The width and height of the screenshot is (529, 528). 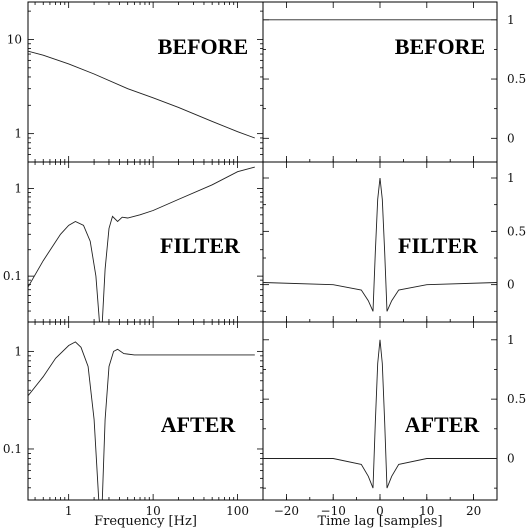 What do you see at coordinates (69, 511) in the screenshot?
I see `x-tick-label: 1` at bounding box center [69, 511].